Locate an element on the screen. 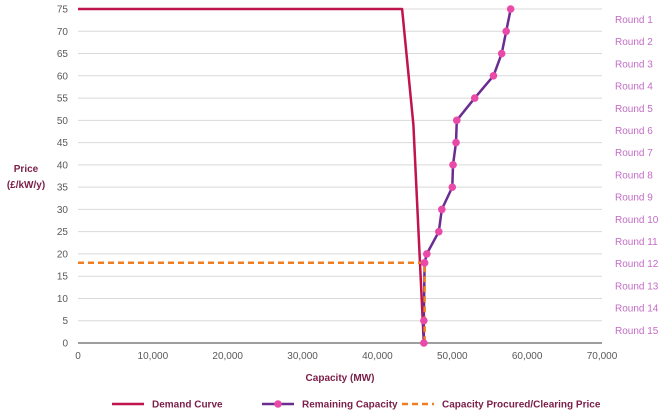 This screenshot has width=664, height=416. y-tick-label: 35 is located at coordinates (63, 188).